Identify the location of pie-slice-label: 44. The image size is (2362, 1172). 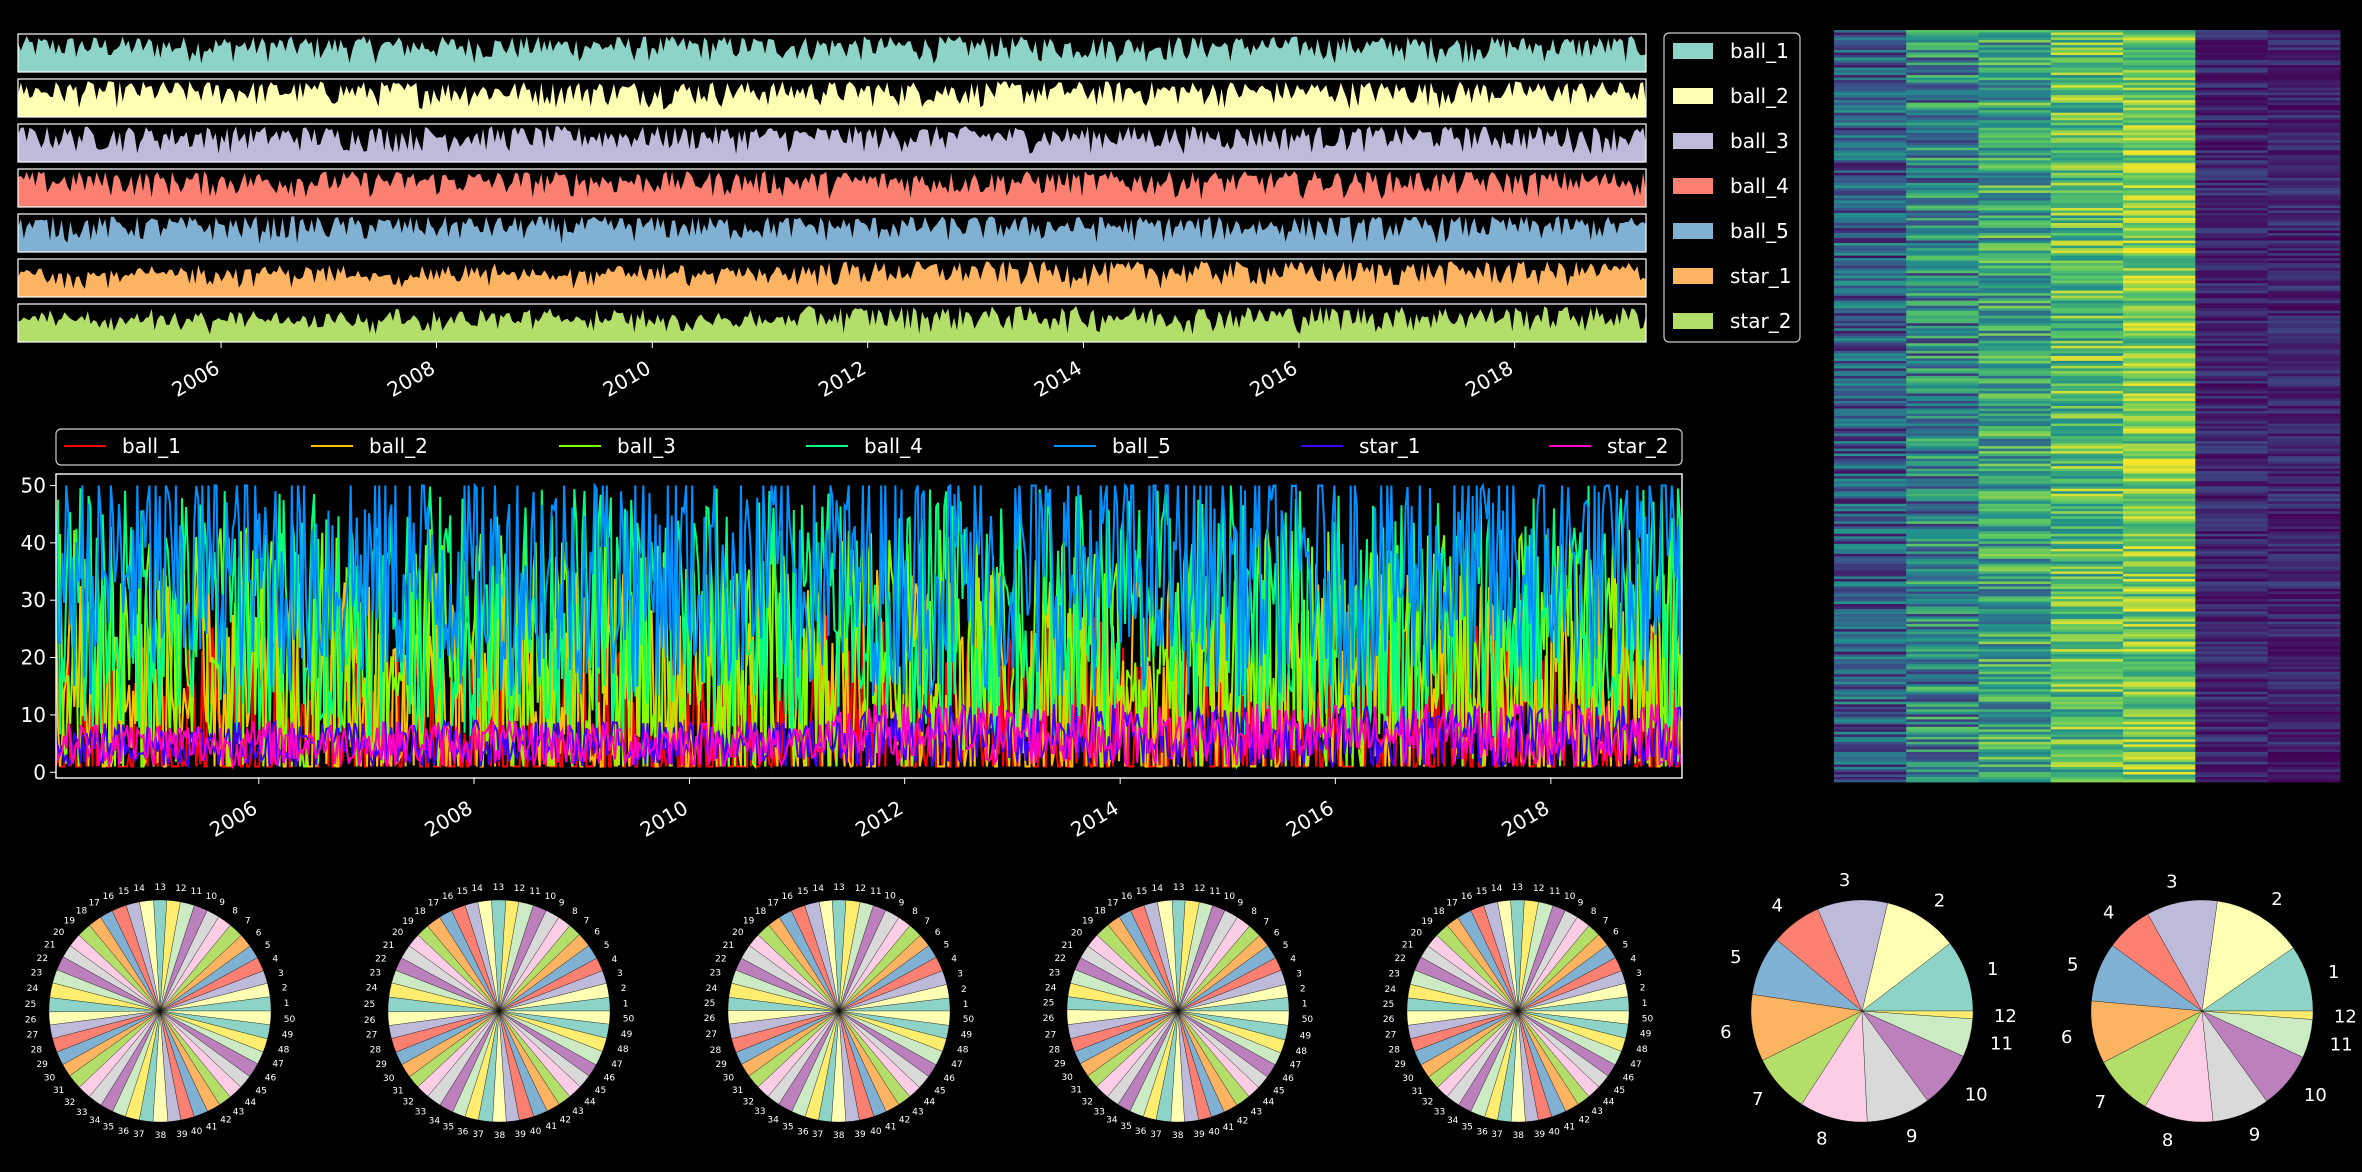
(930, 1103).